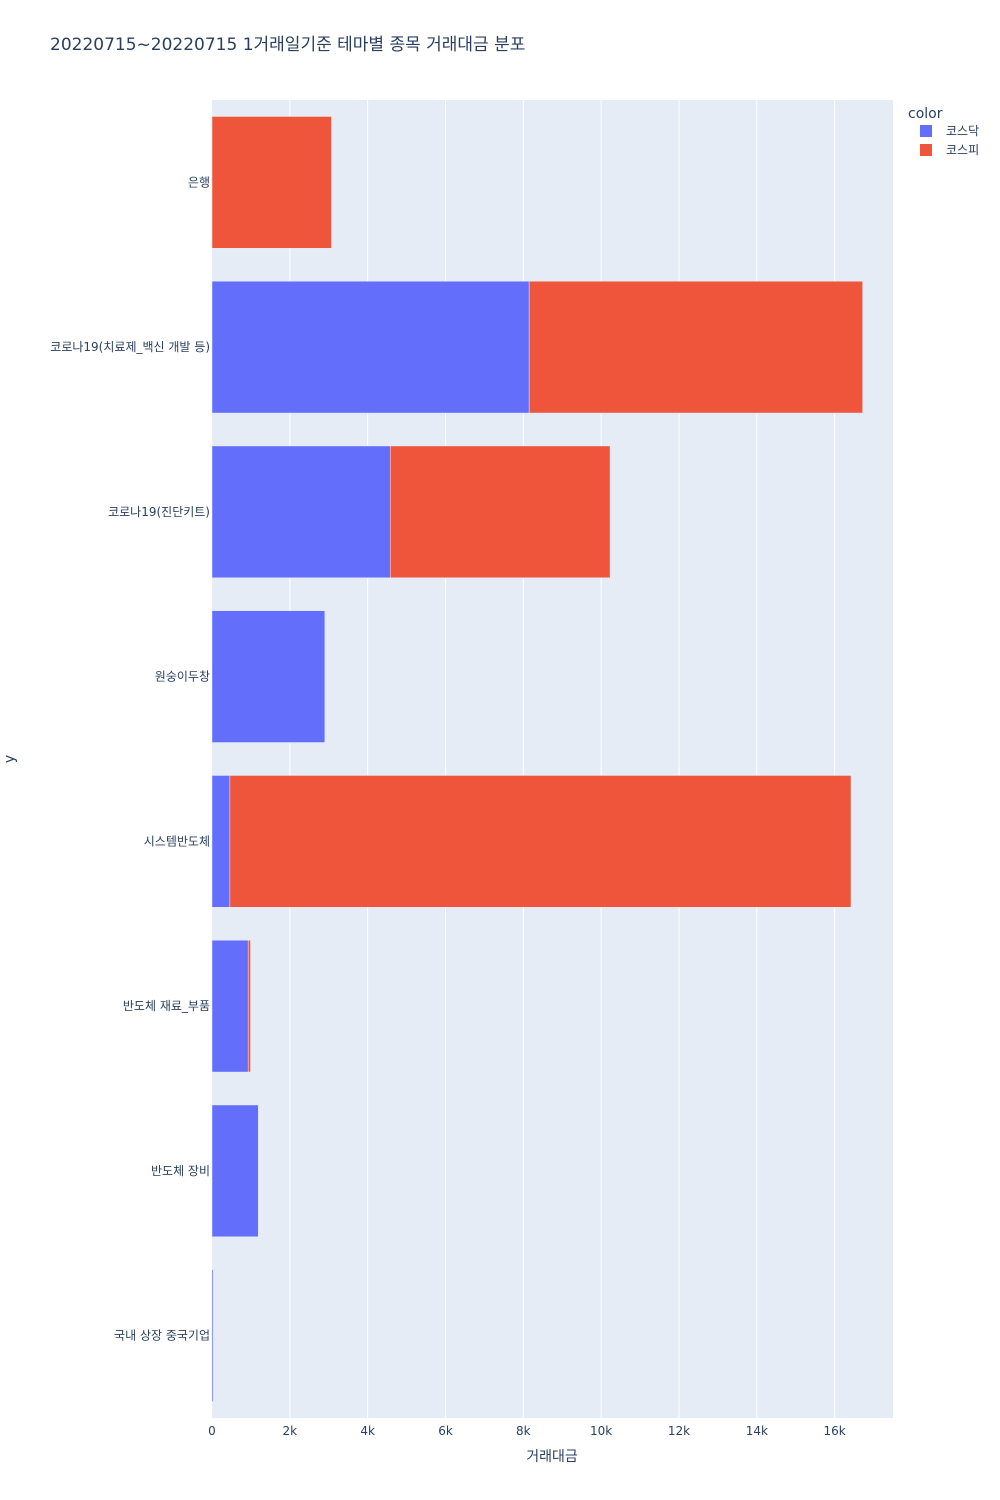 This screenshot has height=1500, width=1000. Describe the element at coordinates (370, 347) in the screenshot. I see `bar-코스닥-코로나19(치료제_백신 개발 등)` at that location.